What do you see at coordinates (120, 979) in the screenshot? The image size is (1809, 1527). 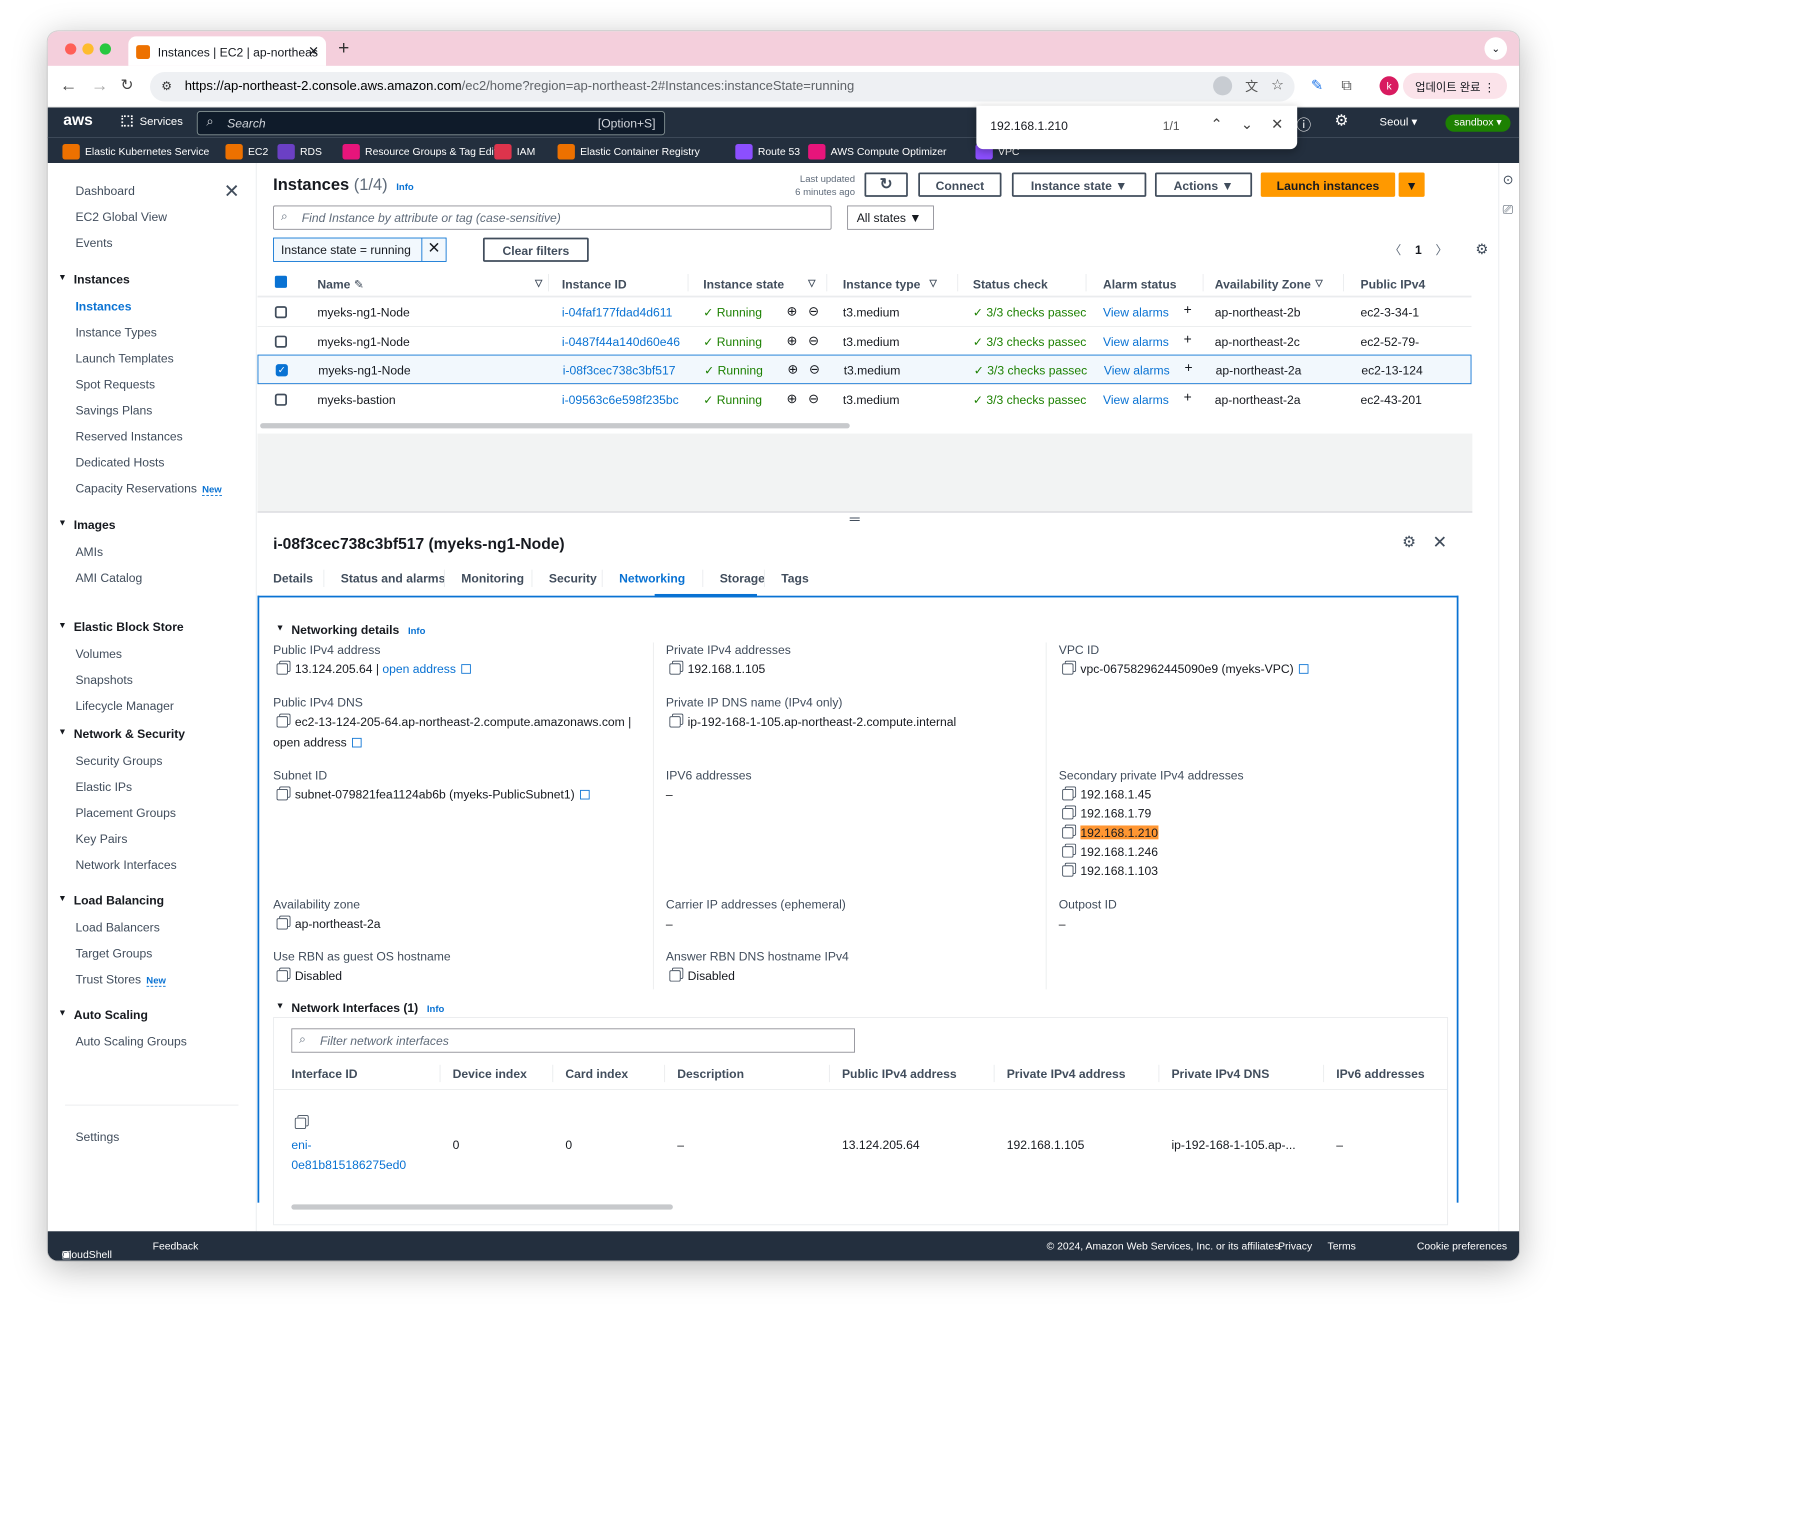 I see `sidebar-item-trust-stores: Trust Stores New` at bounding box center [120, 979].